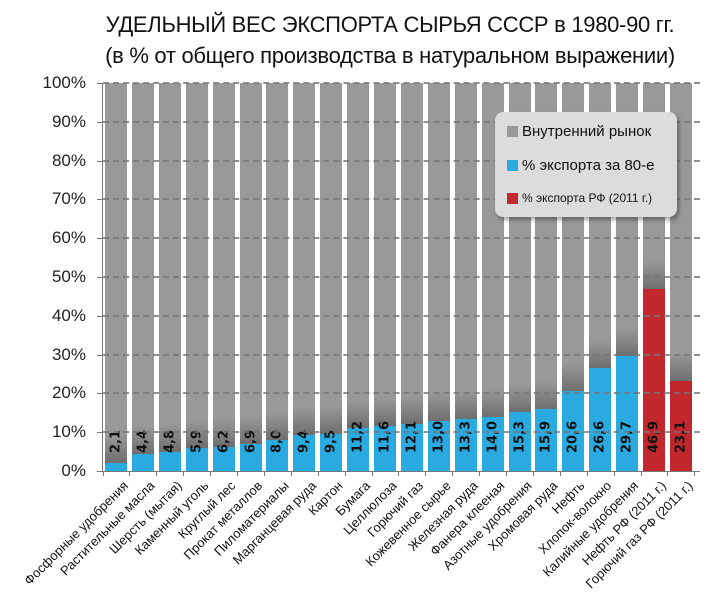 The width and height of the screenshot is (720, 609). Describe the element at coordinates (68, 238) in the screenshot. I see `y-tick-label: 60%` at that location.